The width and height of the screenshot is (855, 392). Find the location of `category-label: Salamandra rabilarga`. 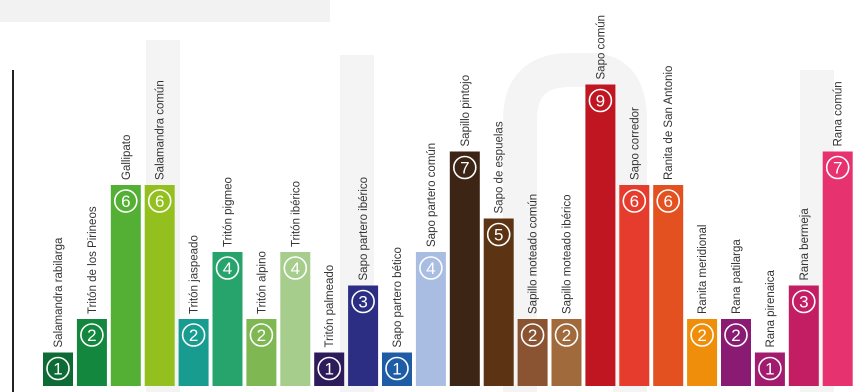

category-label: Salamandra rabilarga is located at coordinates (59, 292).